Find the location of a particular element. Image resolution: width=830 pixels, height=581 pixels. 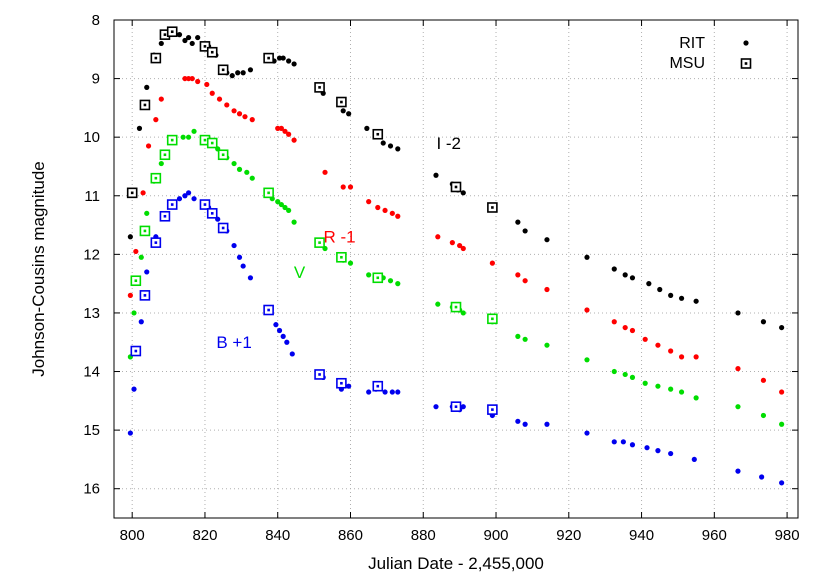

x-tick-label: 820 is located at coordinates (204, 535).